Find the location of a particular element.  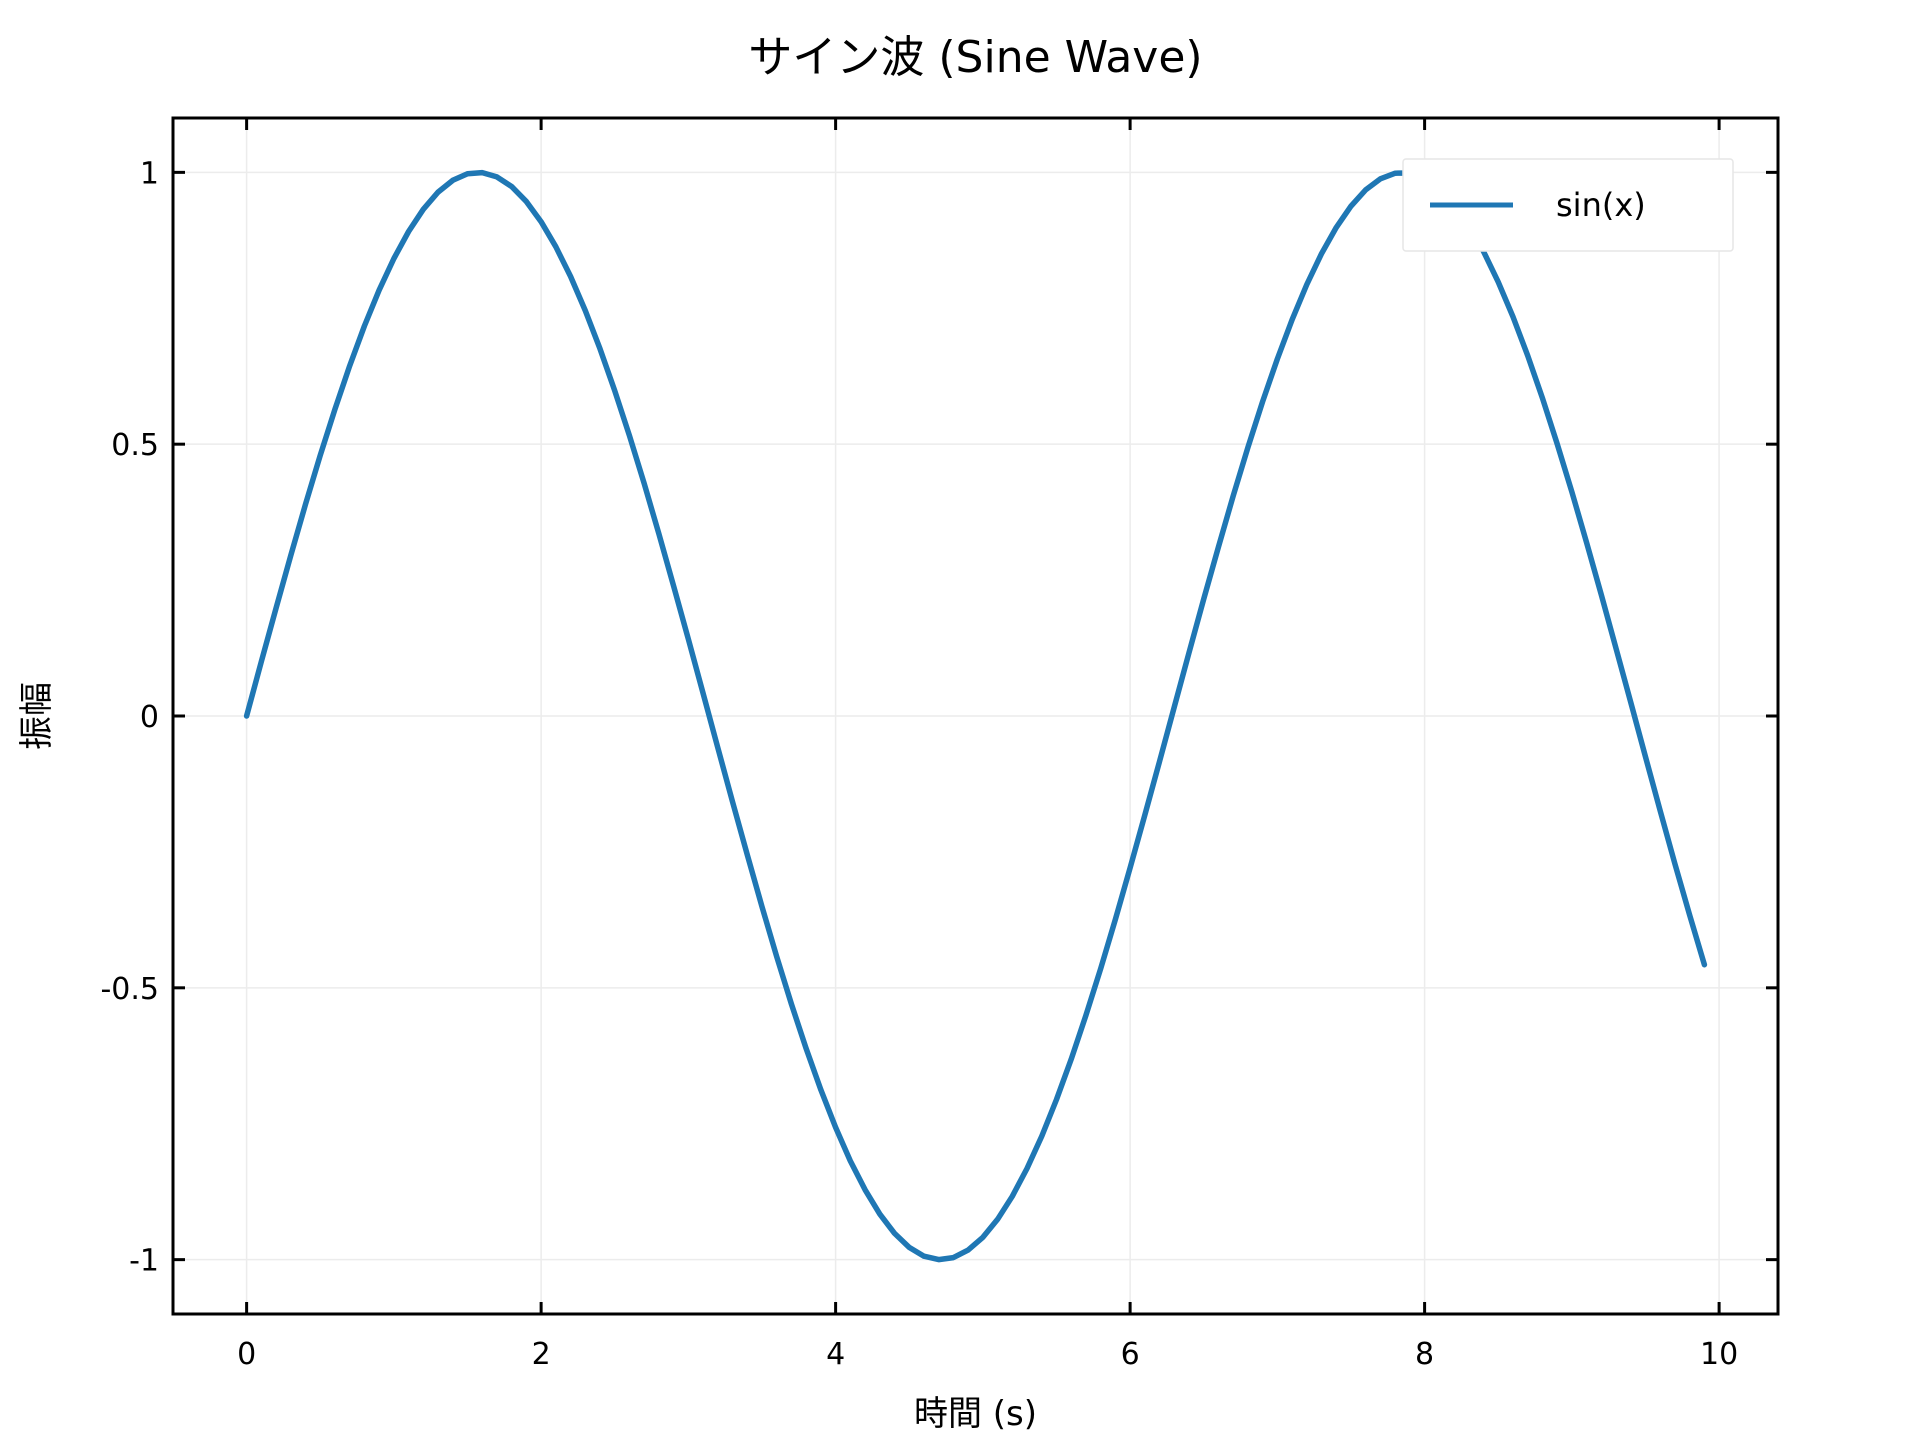

y-tick-label: -1 is located at coordinates (144, 1261).